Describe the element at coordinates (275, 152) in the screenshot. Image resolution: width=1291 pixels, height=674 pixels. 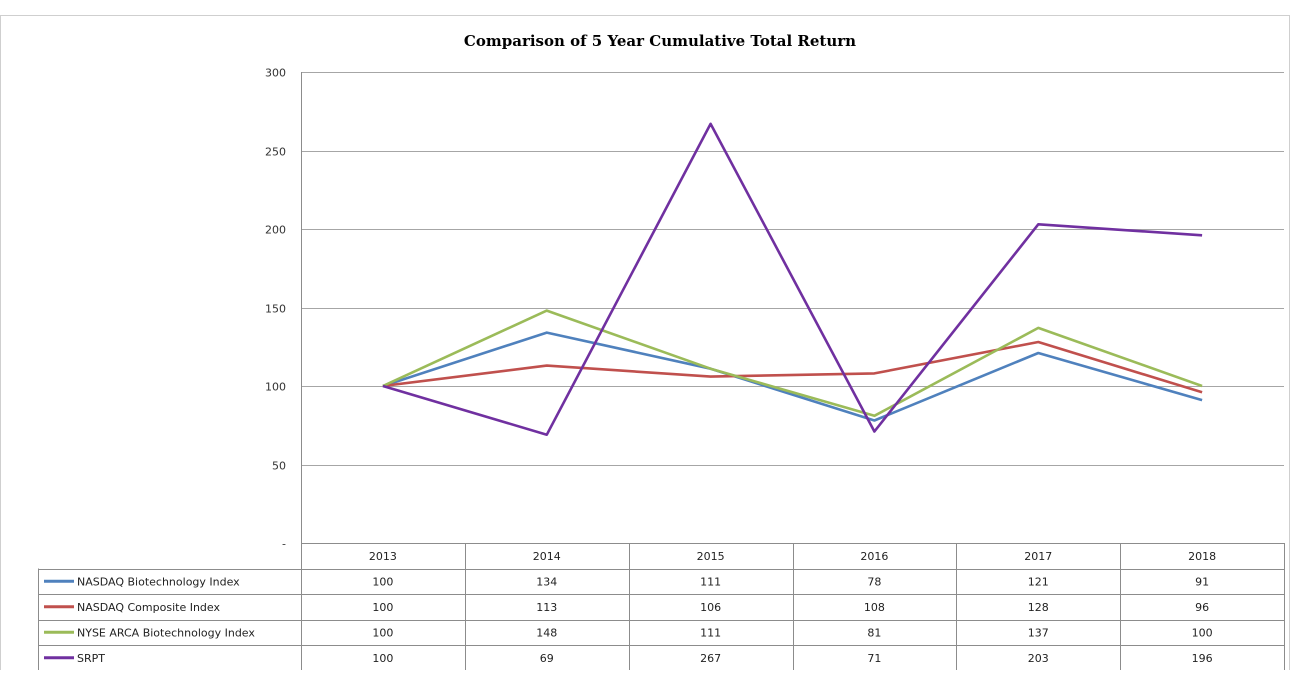
I see `y-tick-label: 250` at that location.